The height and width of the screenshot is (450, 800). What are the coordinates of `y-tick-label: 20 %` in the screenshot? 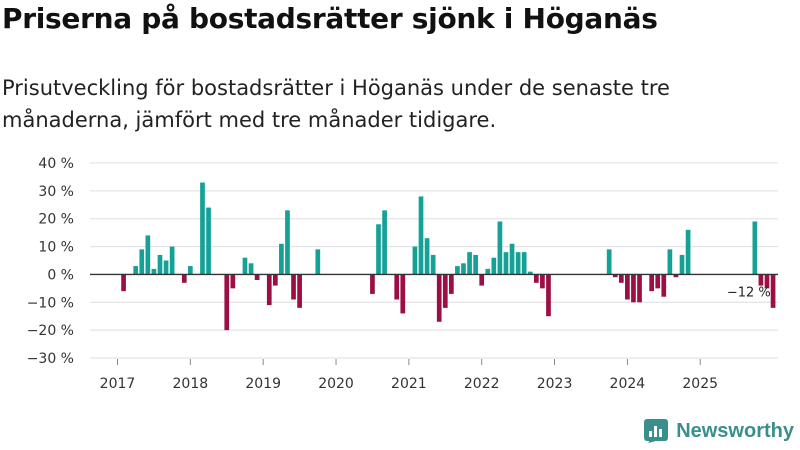 It's located at (56, 220).